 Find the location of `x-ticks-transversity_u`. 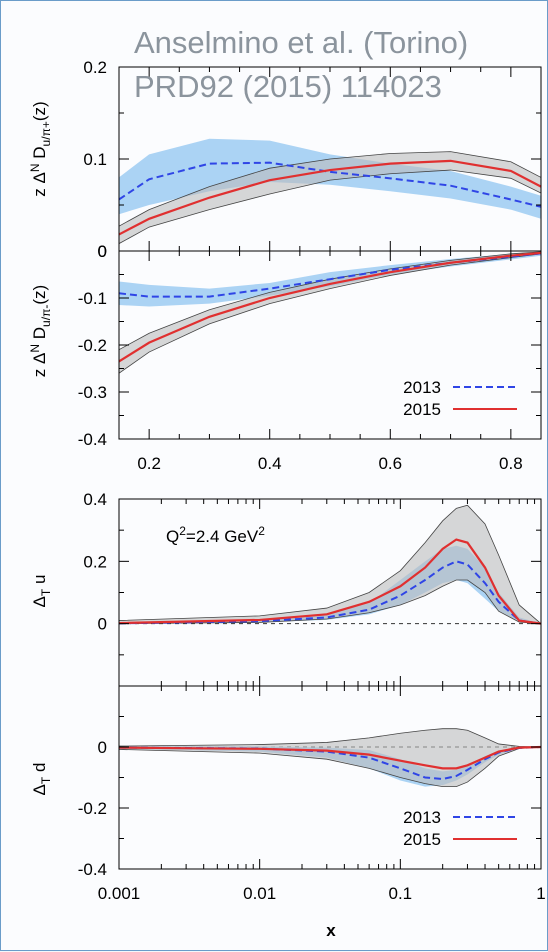

x-ticks-transversity_u is located at coordinates (327, 592).